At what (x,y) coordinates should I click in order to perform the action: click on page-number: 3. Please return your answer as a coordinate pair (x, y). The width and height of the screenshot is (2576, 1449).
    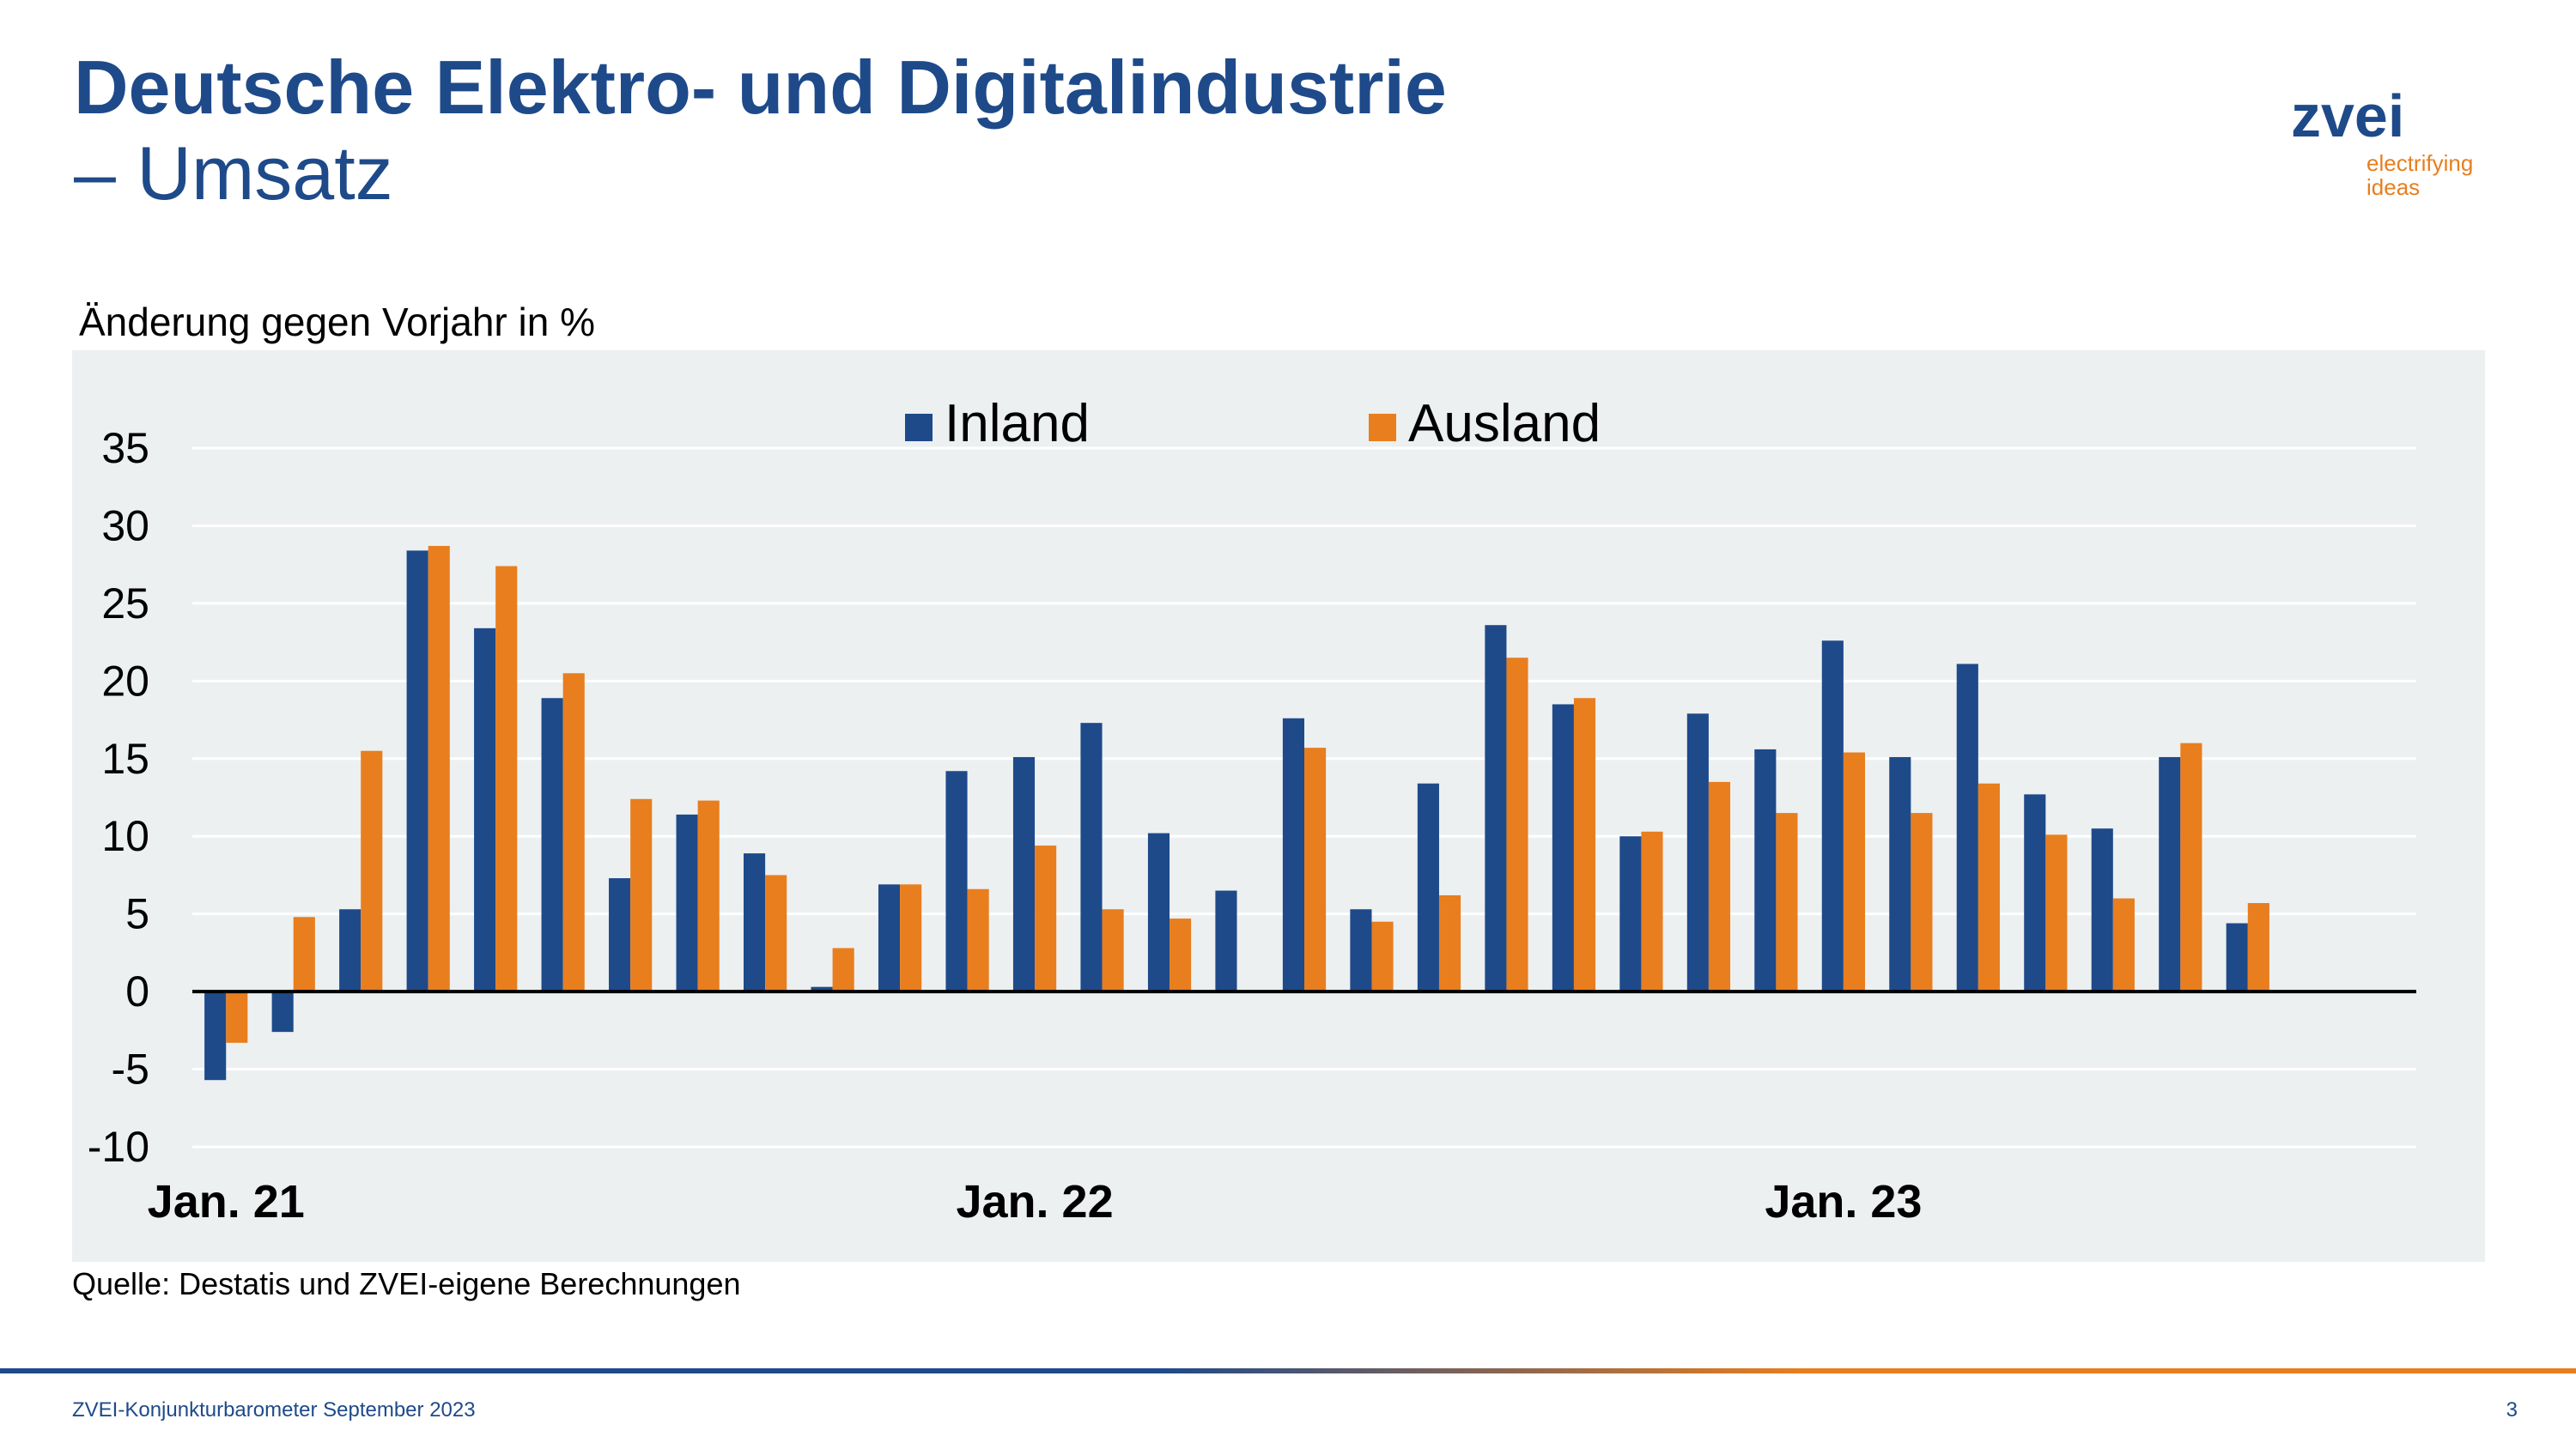
    Looking at the image, I should click on (2512, 1410).